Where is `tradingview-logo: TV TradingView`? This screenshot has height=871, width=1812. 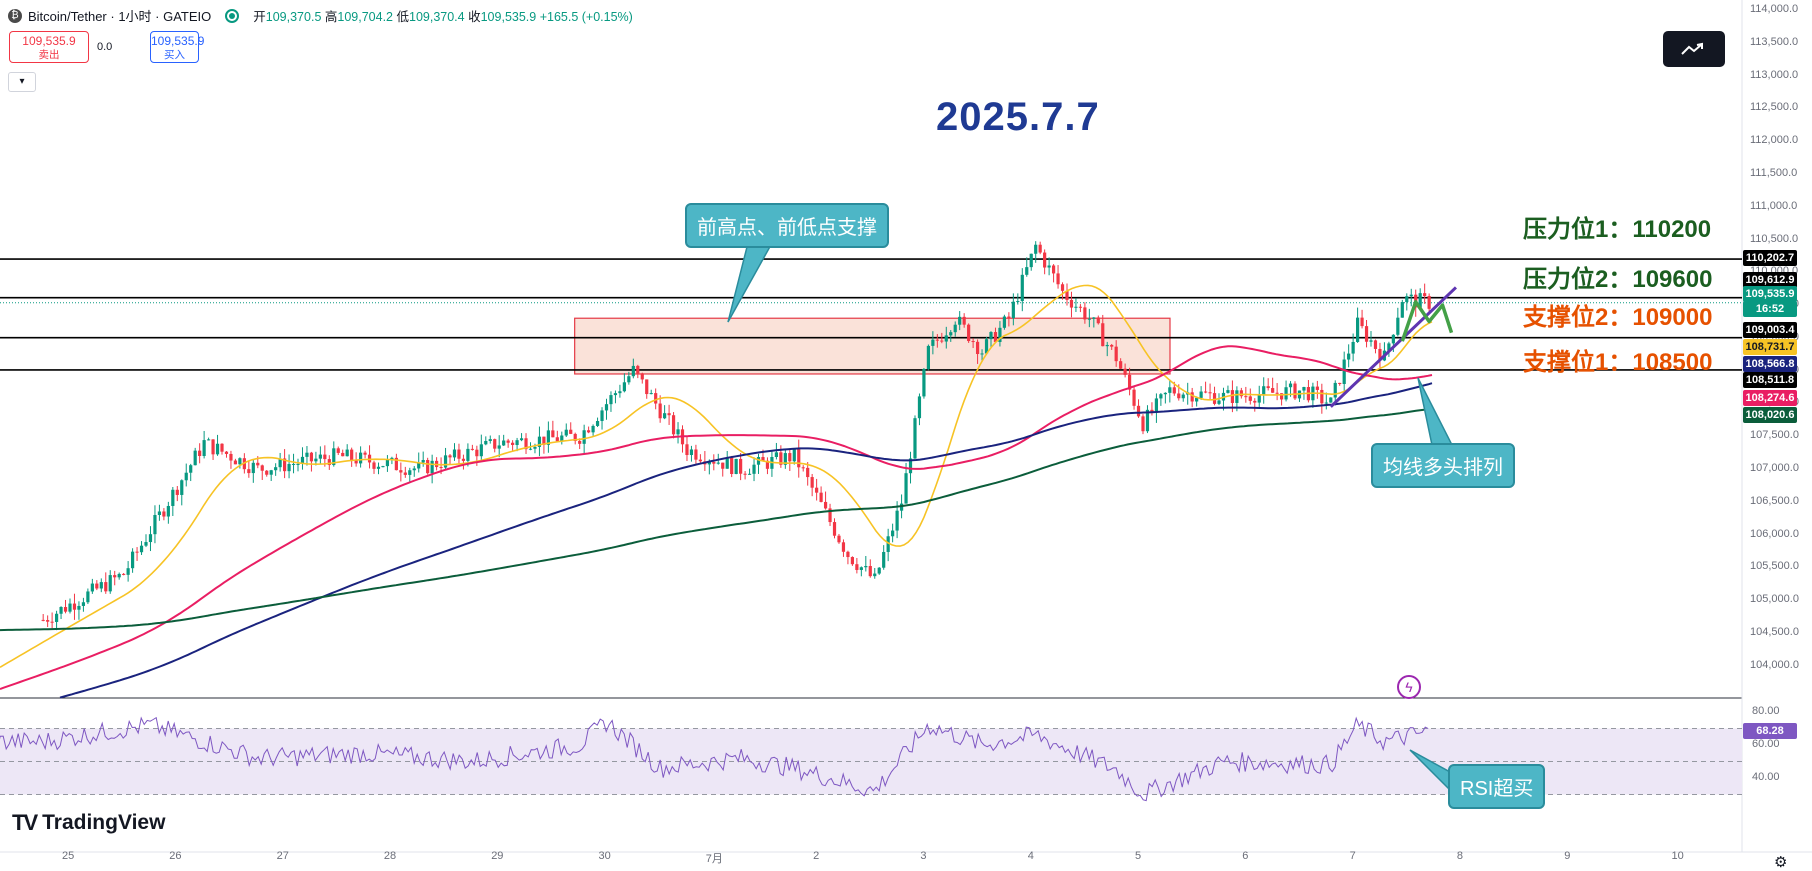 tradingview-logo: TV TradingView is located at coordinates (88, 823).